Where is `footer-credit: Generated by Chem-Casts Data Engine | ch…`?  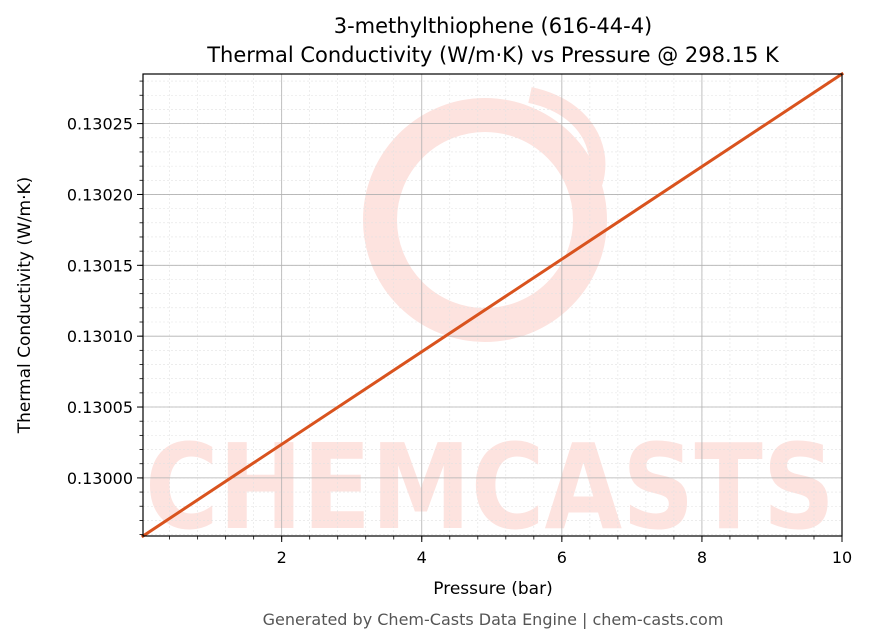 footer-credit: Generated by Chem-Casts Data Engine | ch… is located at coordinates (493, 619).